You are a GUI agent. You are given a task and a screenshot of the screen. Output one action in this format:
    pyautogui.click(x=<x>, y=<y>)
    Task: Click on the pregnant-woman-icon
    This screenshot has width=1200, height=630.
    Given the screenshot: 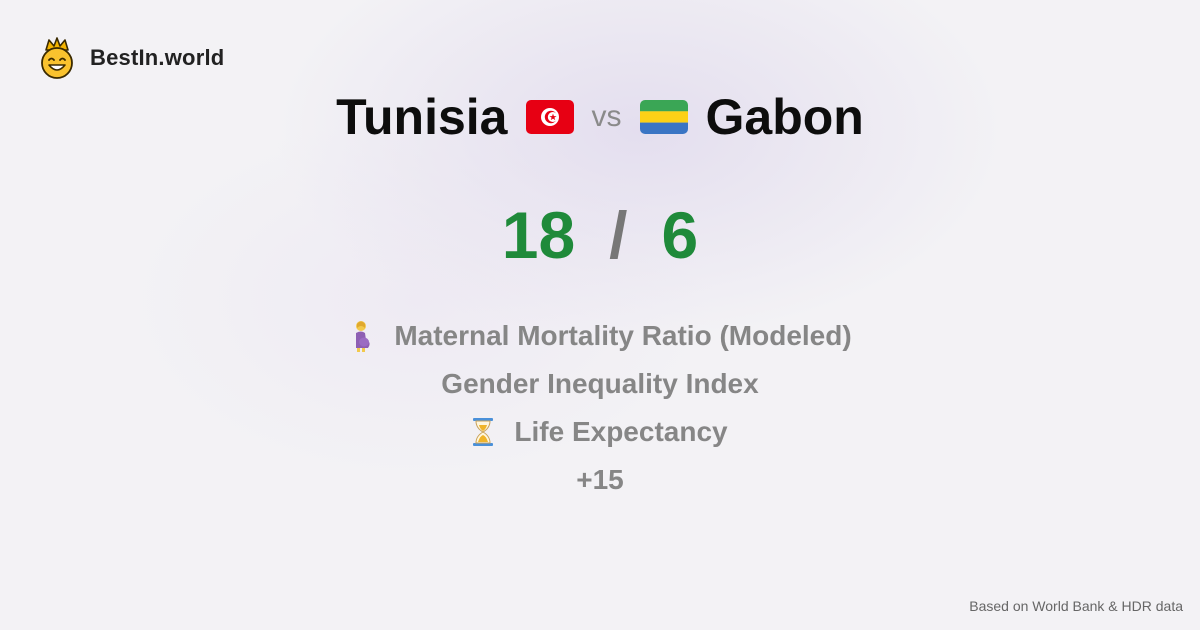 What is the action you would take?
    pyautogui.click(x=363, y=336)
    